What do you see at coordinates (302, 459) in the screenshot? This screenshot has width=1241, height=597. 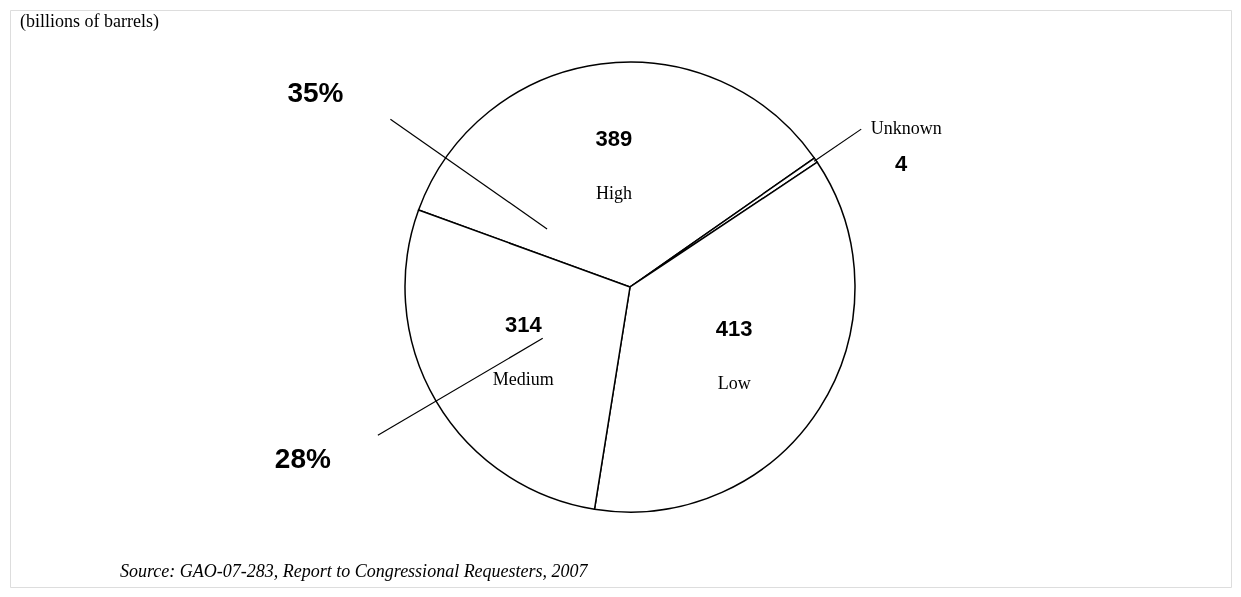 I see `text: 28%` at bounding box center [302, 459].